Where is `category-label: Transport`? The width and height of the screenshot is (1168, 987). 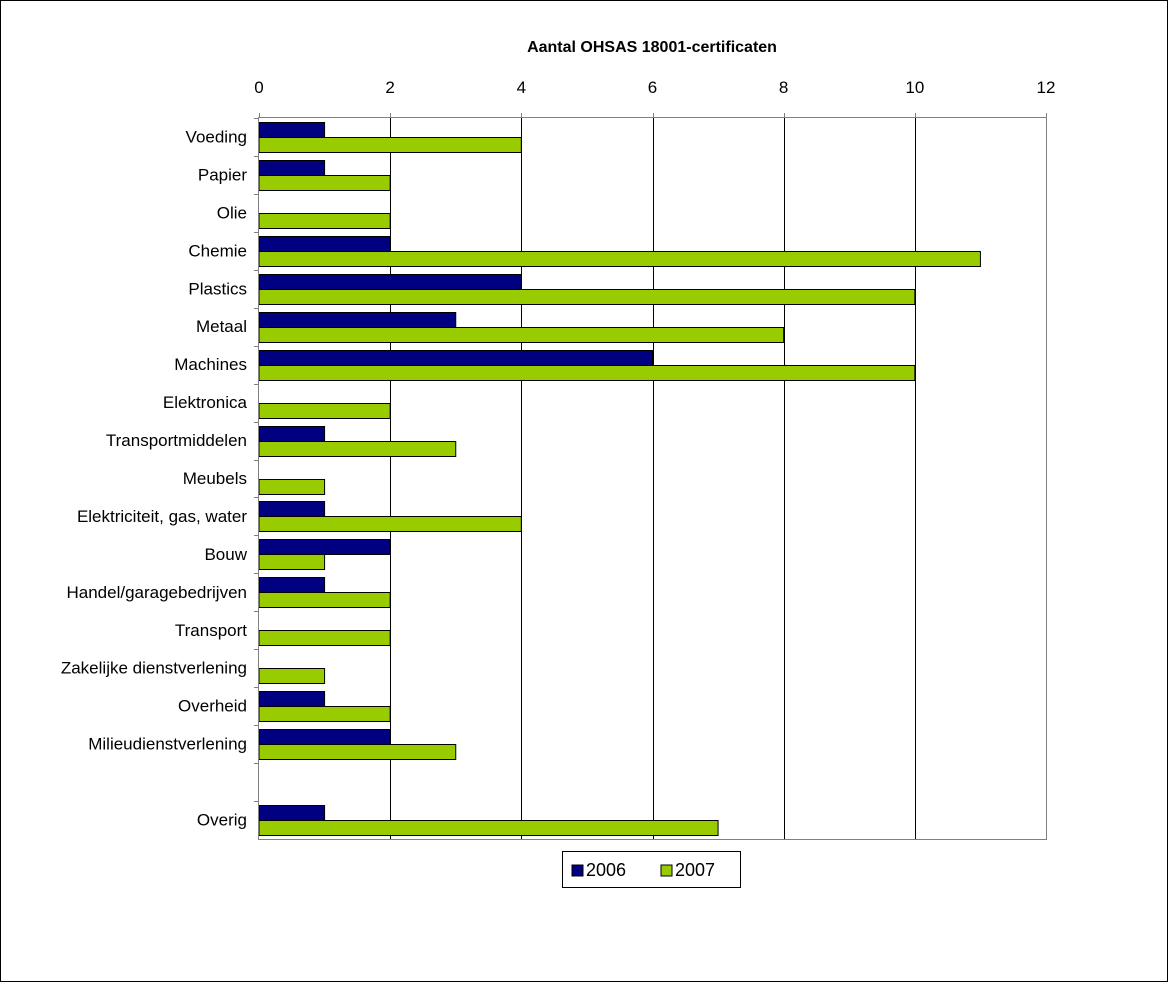
category-label: Transport is located at coordinates (211, 630).